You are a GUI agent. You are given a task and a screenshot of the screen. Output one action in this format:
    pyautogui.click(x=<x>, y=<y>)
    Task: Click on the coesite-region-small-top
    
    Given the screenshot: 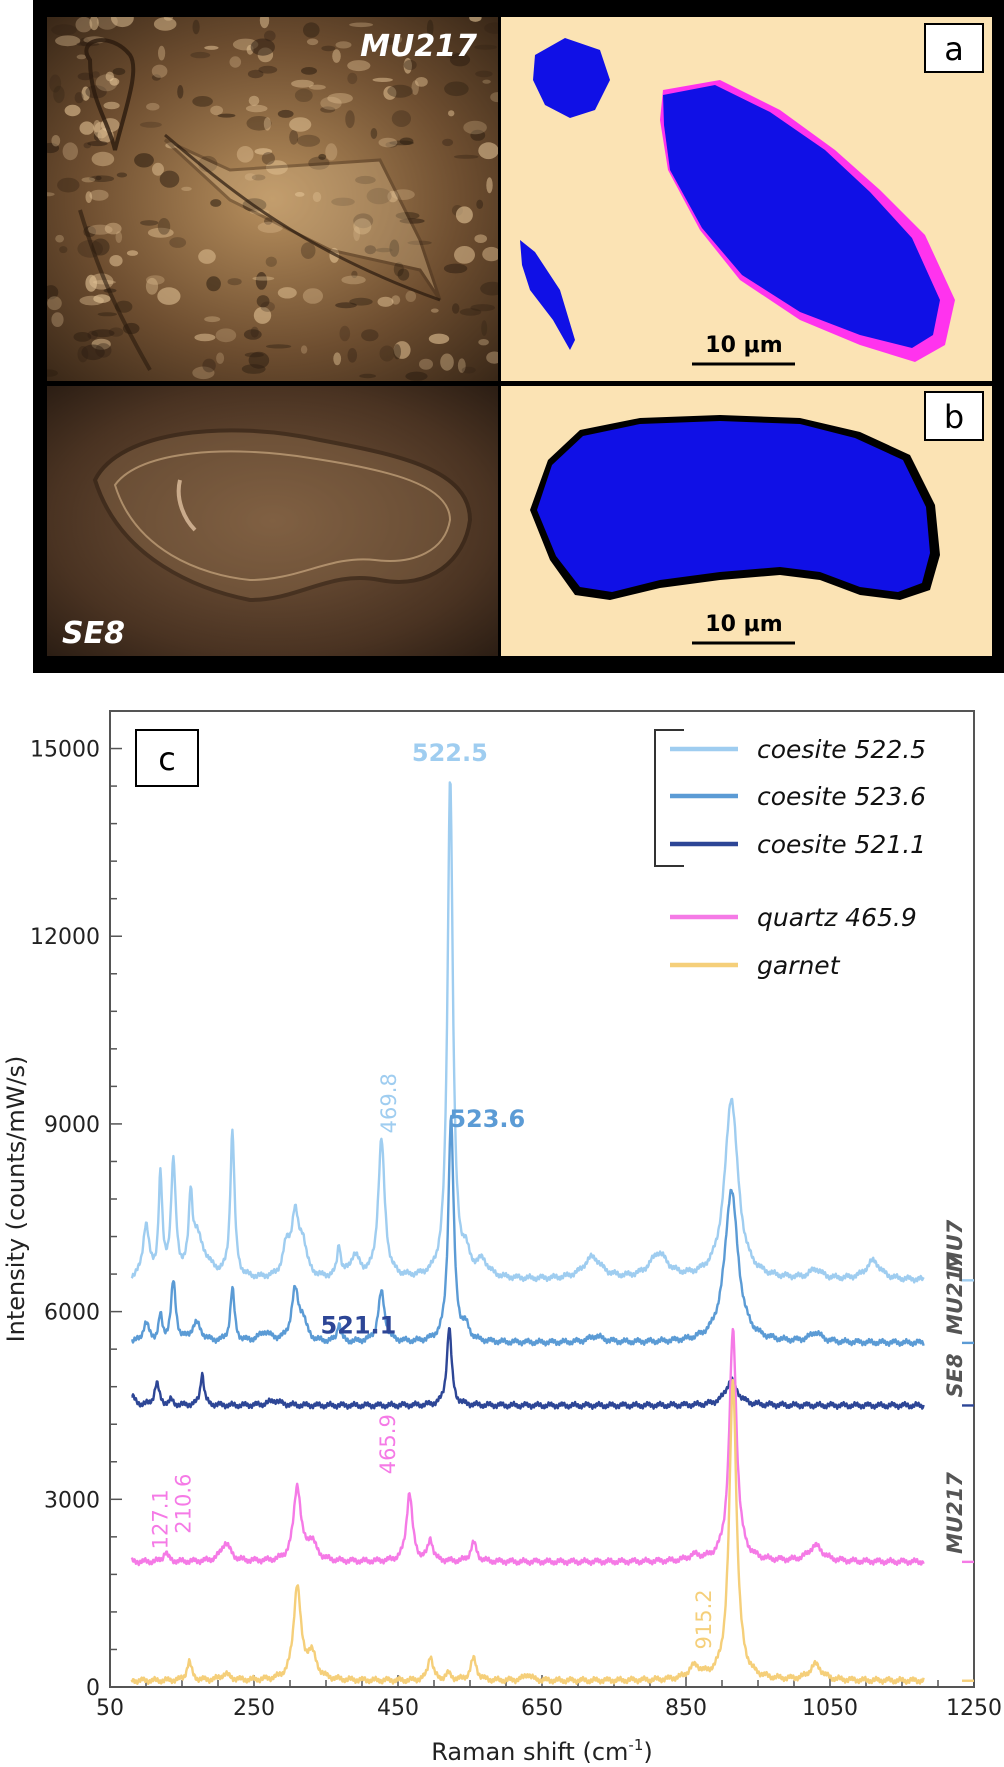 What is the action you would take?
    pyautogui.click(x=571, y=78)
    